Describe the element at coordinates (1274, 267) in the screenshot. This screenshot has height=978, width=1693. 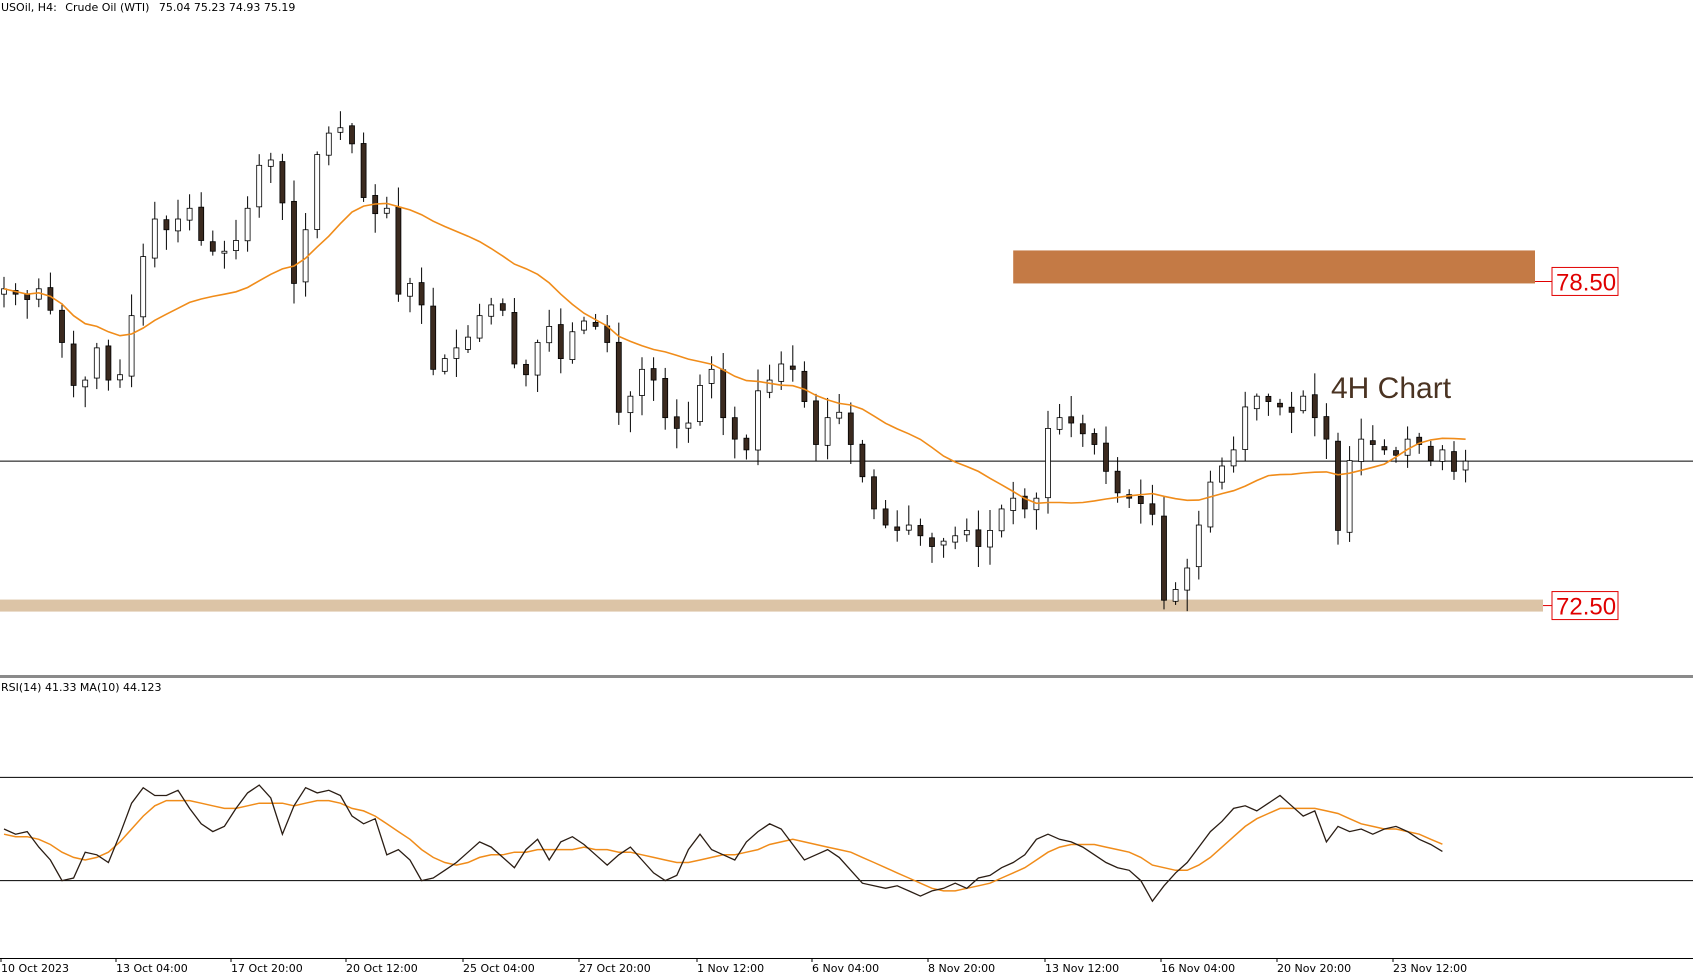
I see `resistance-zone` at that location.